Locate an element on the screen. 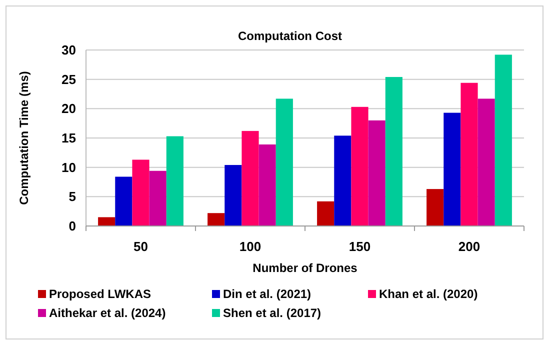 Image resolution: width=550 pixels, height=346 pixels. chart-title: Computation Cost is located at coordinates (290, 36).